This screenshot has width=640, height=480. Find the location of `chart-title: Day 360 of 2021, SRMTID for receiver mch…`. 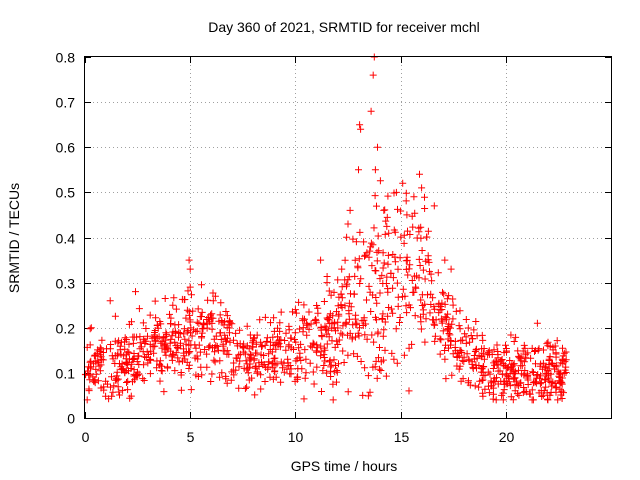

chart-title: Day 360 of 2021, SRMTID for receiver mch… is located at coordinates (344, 27).